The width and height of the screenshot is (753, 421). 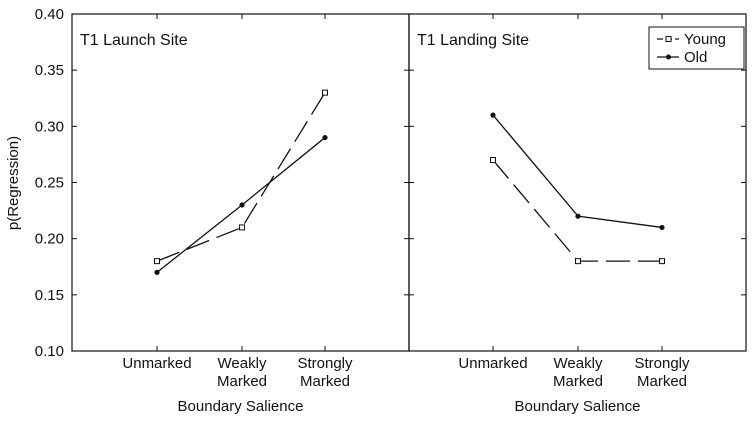 I want to click on legend-marker-old, so click(x=668, y=57).